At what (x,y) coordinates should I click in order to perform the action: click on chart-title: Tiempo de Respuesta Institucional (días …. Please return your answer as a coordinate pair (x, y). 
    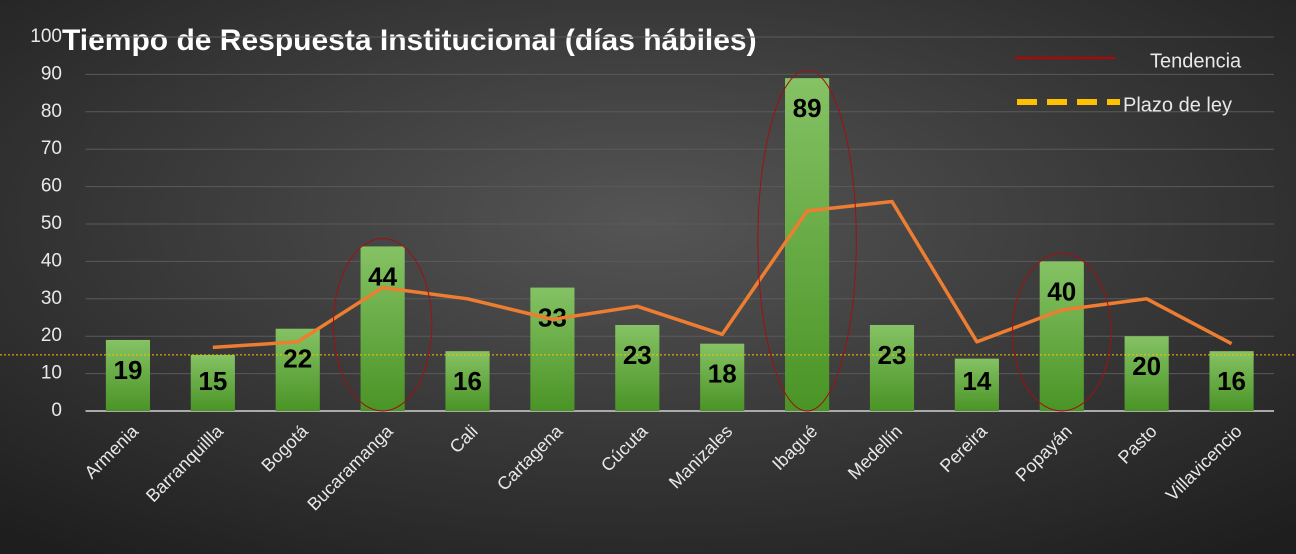
    Looking at the image, I should click on (409, 40).